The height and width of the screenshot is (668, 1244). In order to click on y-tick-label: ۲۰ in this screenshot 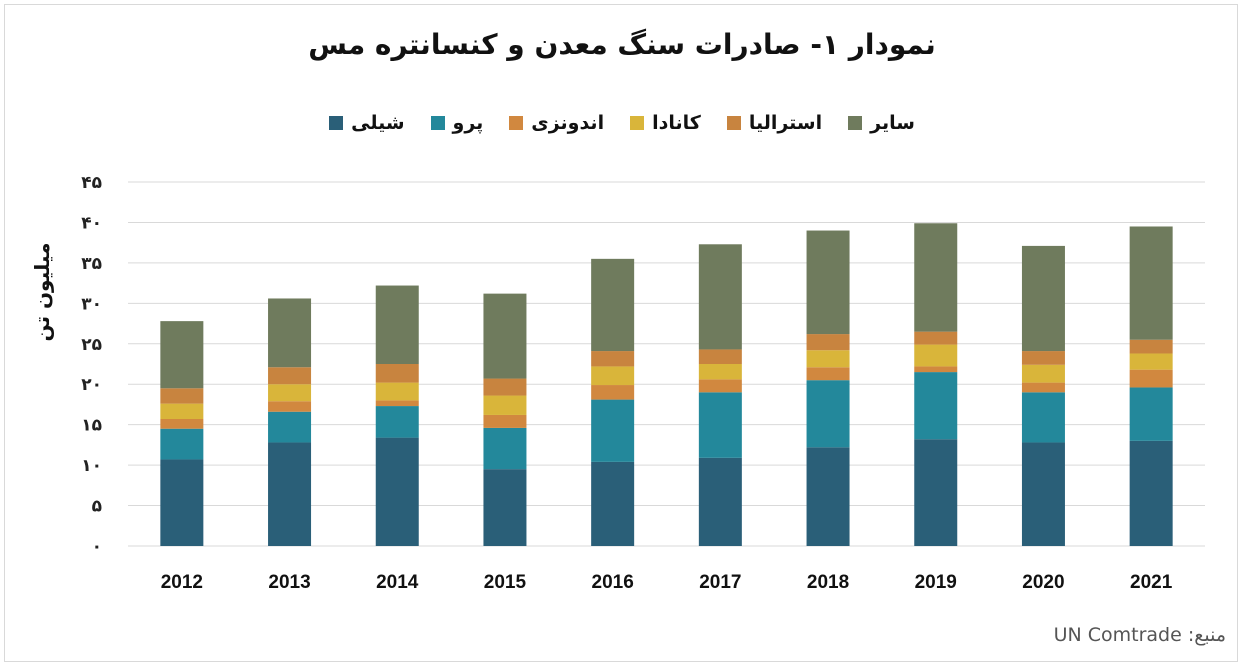, I will do `click(91, 385)`.